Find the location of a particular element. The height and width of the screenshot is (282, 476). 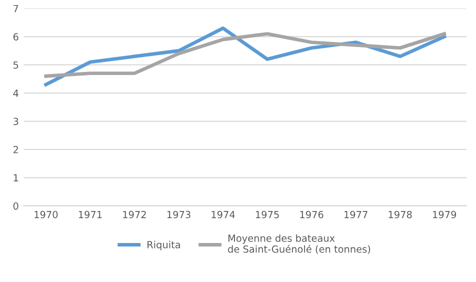

y-tick-label: 5 is located at coordinates (16, 65).